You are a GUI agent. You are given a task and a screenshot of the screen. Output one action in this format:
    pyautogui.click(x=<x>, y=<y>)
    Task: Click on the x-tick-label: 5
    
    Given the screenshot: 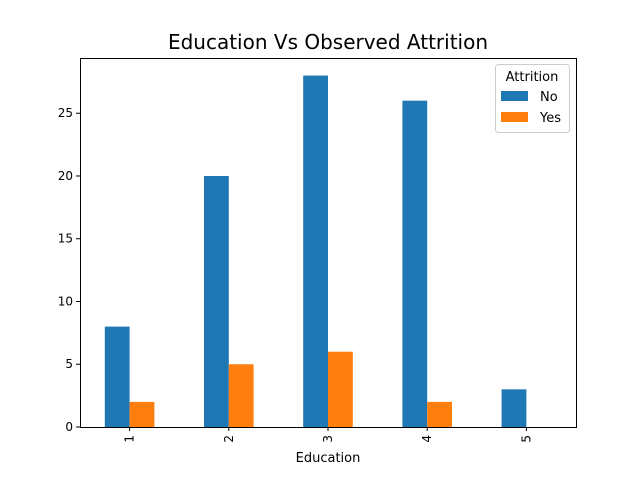 What is the action you would take?
    pyautogui.click(x=526, y=439)
    